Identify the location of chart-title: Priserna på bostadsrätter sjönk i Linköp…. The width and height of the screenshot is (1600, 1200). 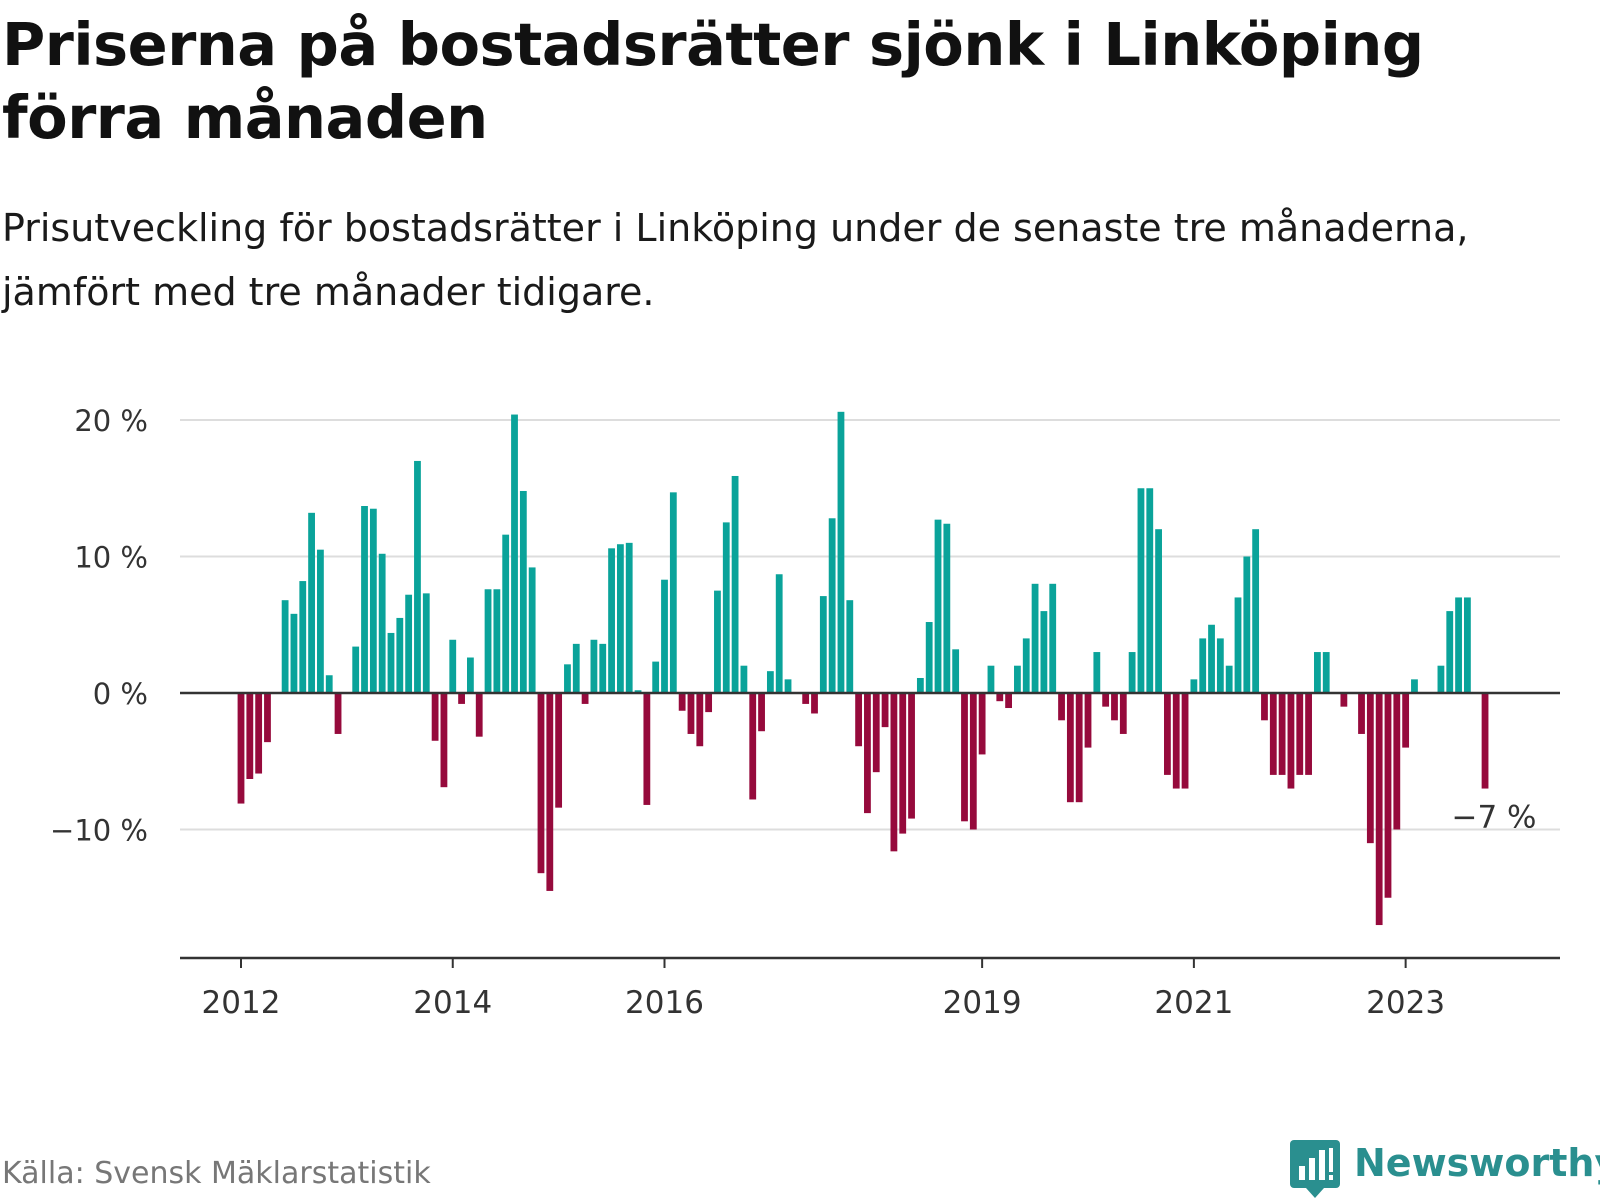
(713, 81).